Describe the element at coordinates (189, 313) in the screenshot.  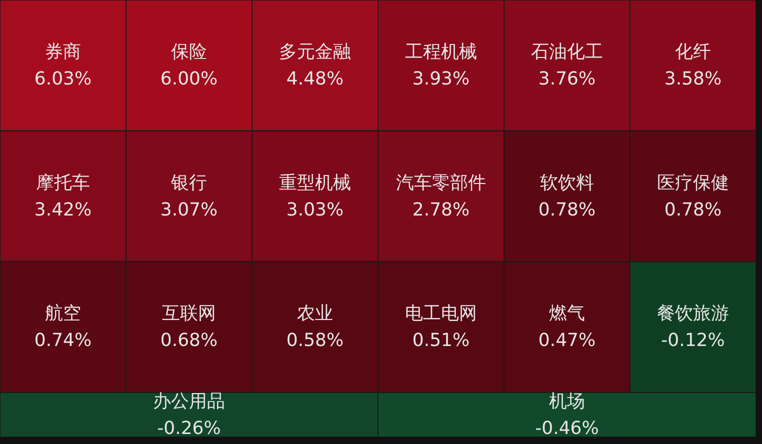
I see `category-label: 互联网` at that location.